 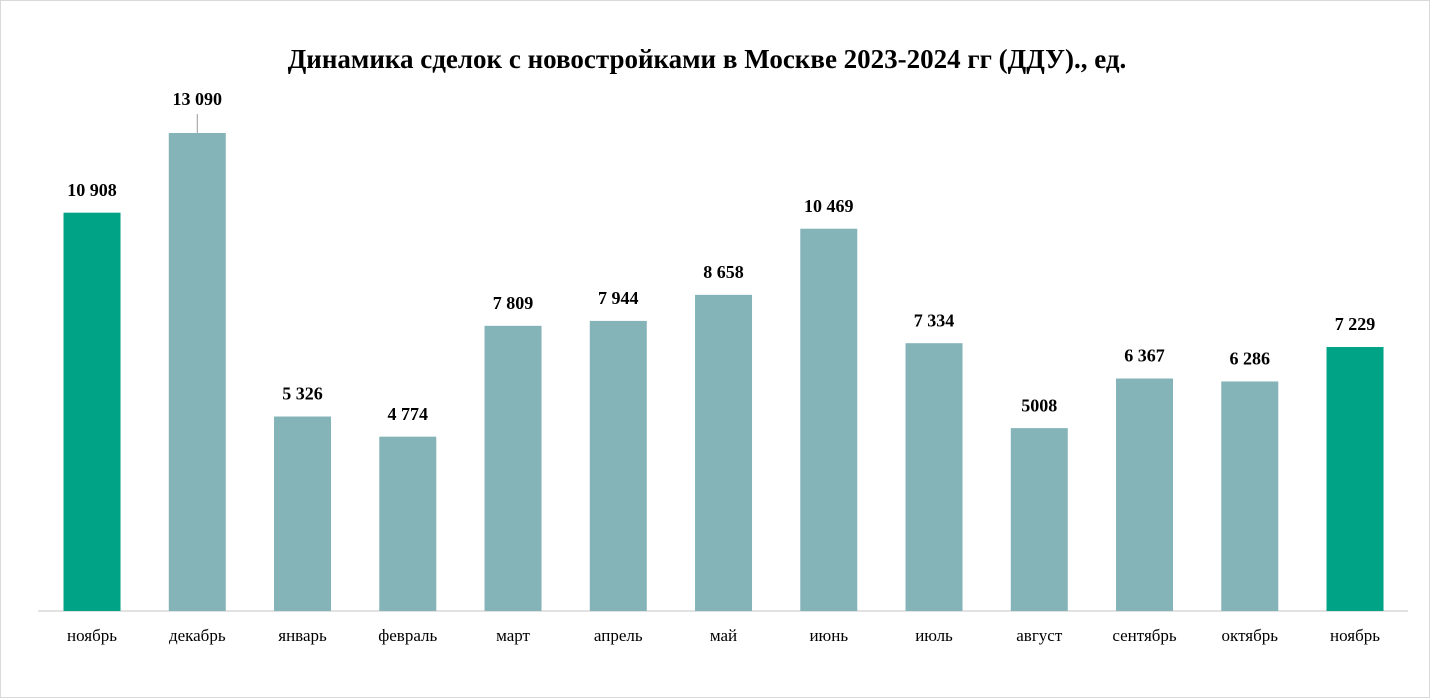 What do you see at coordinates (1144, 635) in the screenshot?
I see `x-tick-label: сентябрь` at bounding box center [1144, 635].